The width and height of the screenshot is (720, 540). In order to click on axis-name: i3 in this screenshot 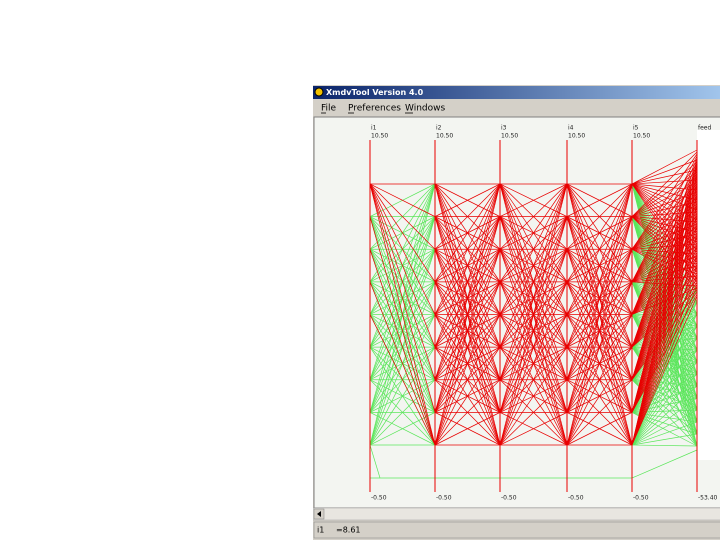, I will do `click(504, 128)`.